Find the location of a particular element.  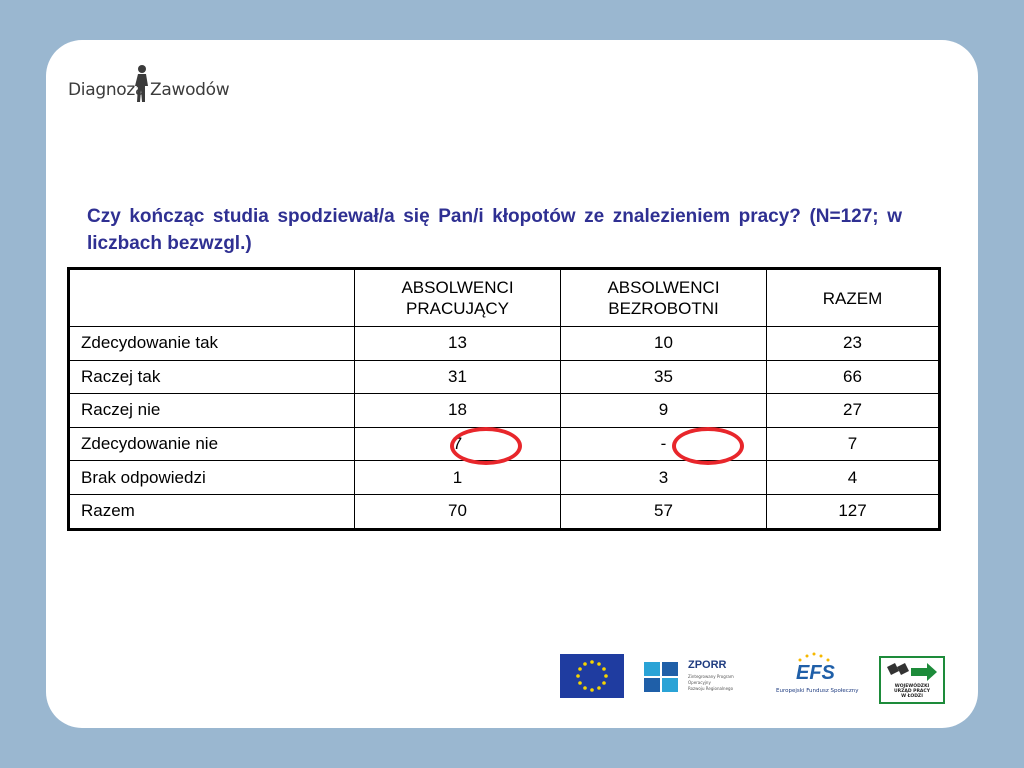

eu-stars-icon is located at coordinates (592, 676).